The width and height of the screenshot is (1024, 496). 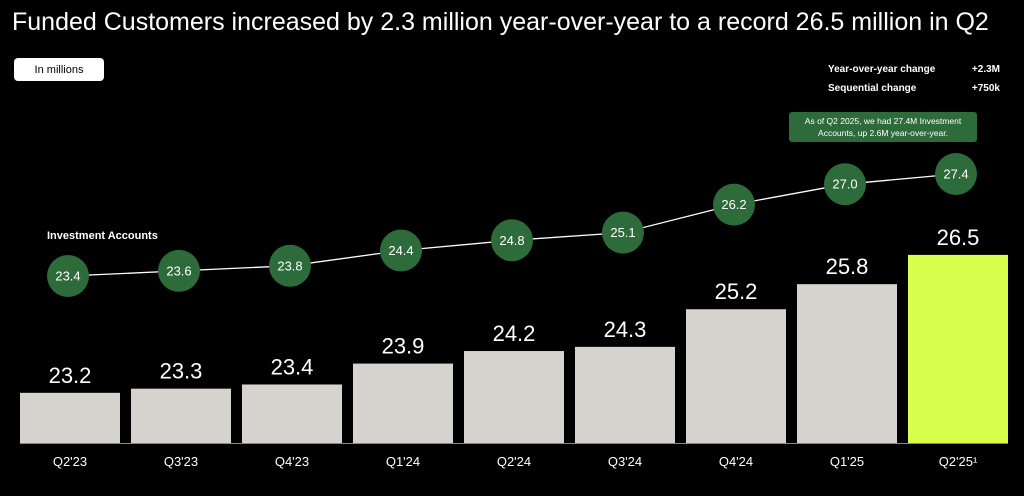 What do you see at coordinates (102, 236) in the screenshot?
I see `investment-accounts-label: Investment Accounts` at bounding box center [102, 236].